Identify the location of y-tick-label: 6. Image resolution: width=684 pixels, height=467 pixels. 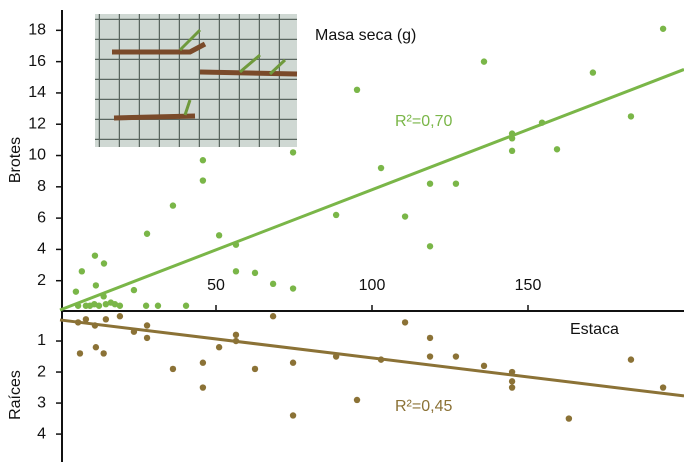
(41, 217).